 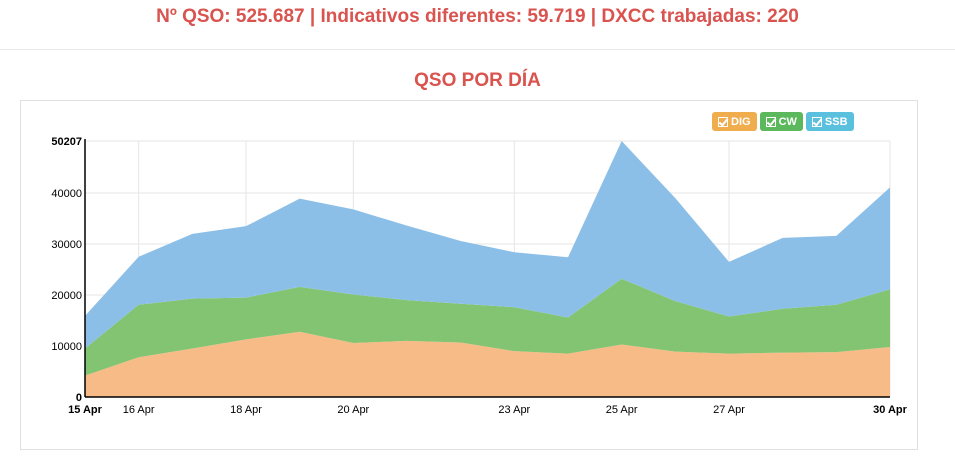 I want to click on x-tick-label: 27 Apr, so click(x=729, y=410).